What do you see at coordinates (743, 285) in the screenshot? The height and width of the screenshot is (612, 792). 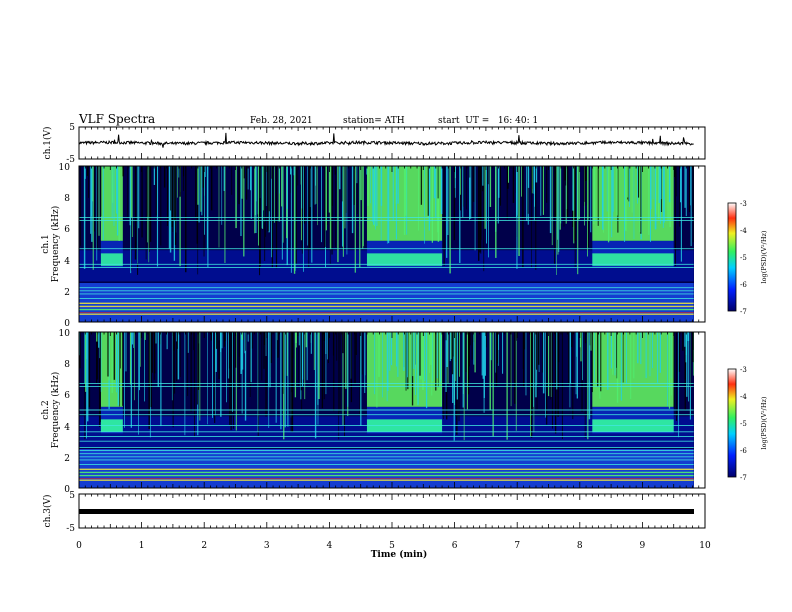 I see `ch1-cbtick-m6: -6` at bounding box center [743, 285].